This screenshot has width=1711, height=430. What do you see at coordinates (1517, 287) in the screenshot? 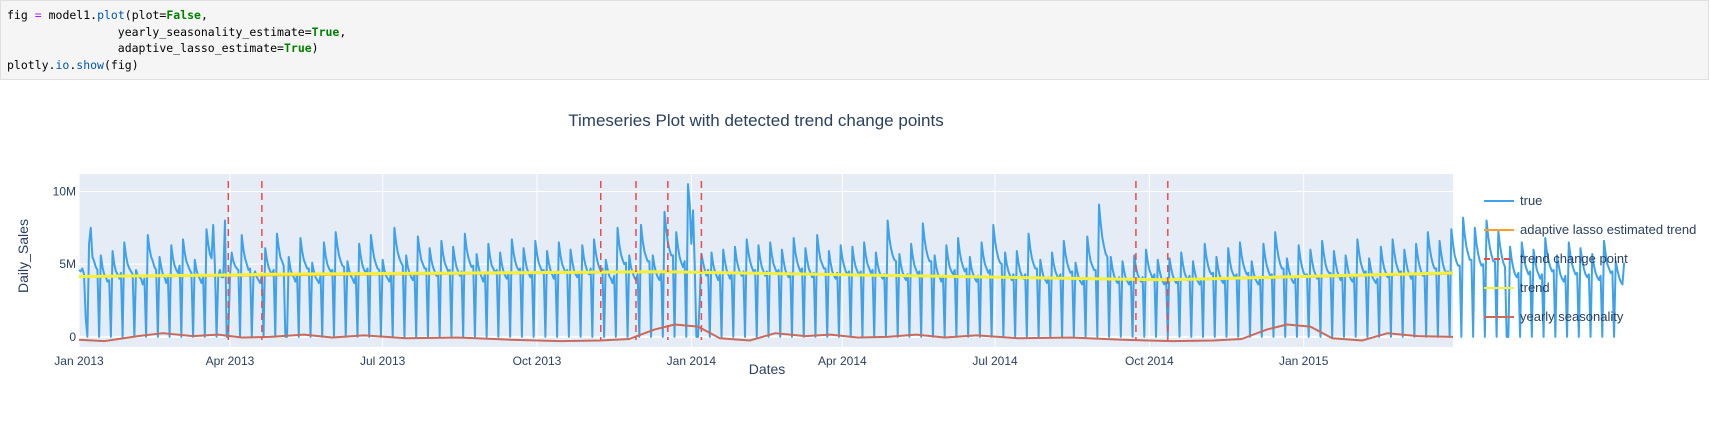
I see `legend-item-trend: trend` at bounding box center [1517, 287].